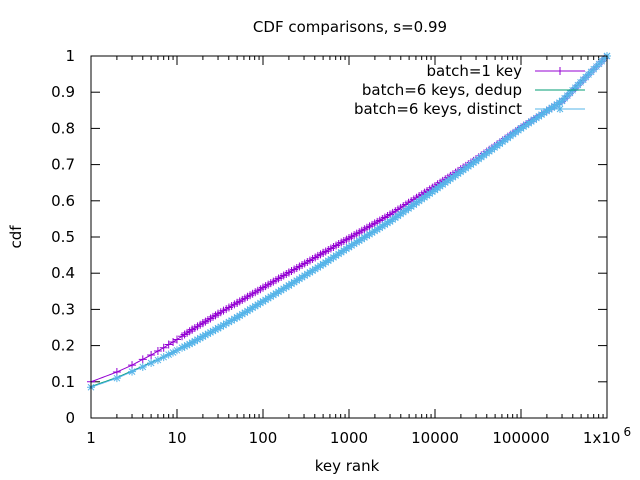 This screenshot has height=480, width=640. Describe the element at coordinates (63, 165) in the screenshot. I see `y-tick-label: 0.7` at that location.